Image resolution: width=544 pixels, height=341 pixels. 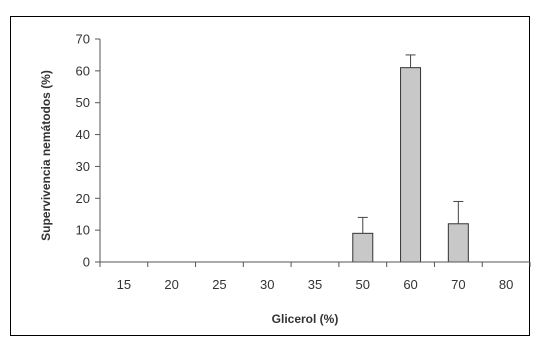 What do you see at coordinates (88, 151) in the screenshot?
I see `y-axis-ticks: 0 10 20 30 40 50 60 70` at bounding box center [88, 151].